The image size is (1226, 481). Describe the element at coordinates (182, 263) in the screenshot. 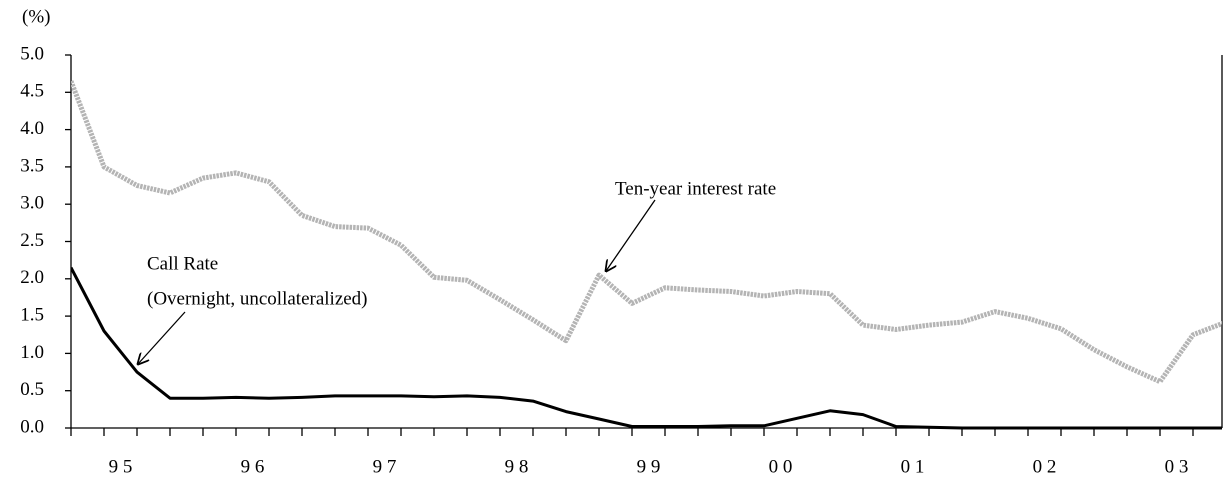

I see `call-rate-label: Call Rate` at that location.